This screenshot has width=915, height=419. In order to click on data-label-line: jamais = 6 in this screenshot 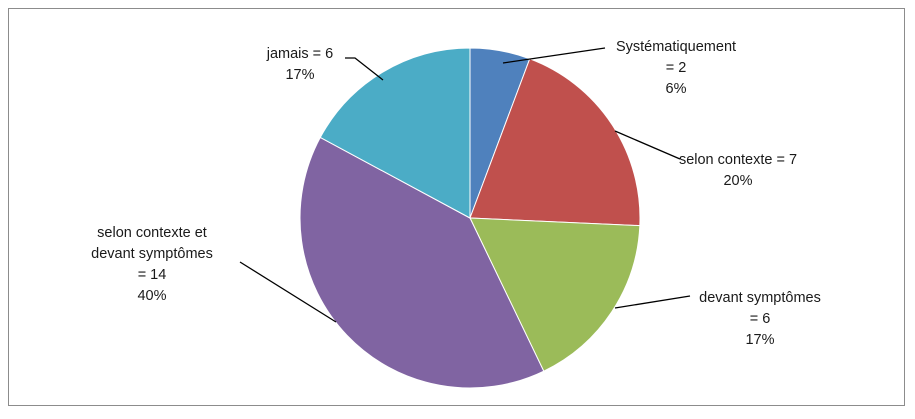, I will do `click(300, 54)`.